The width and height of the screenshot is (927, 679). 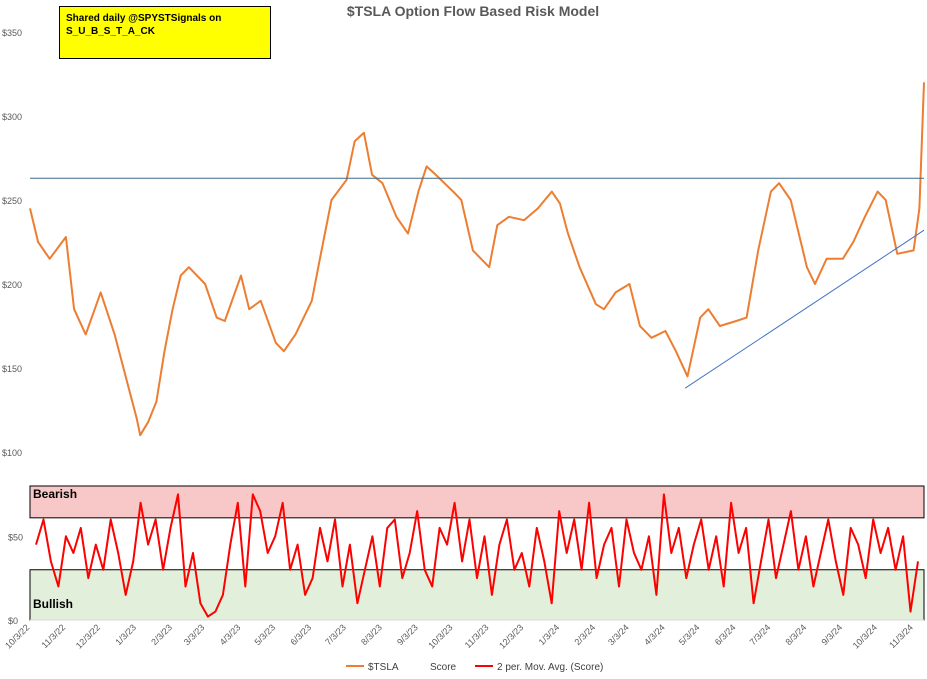 What do you see at coordinates (618, 634) in the screenshot?
I see `x-tick-label: 3/3/24` at bounding box center [618, 634].